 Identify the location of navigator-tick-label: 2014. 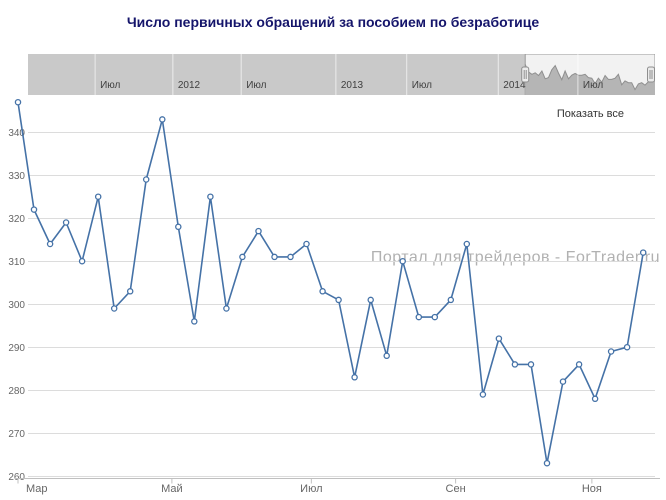
(514, 85).